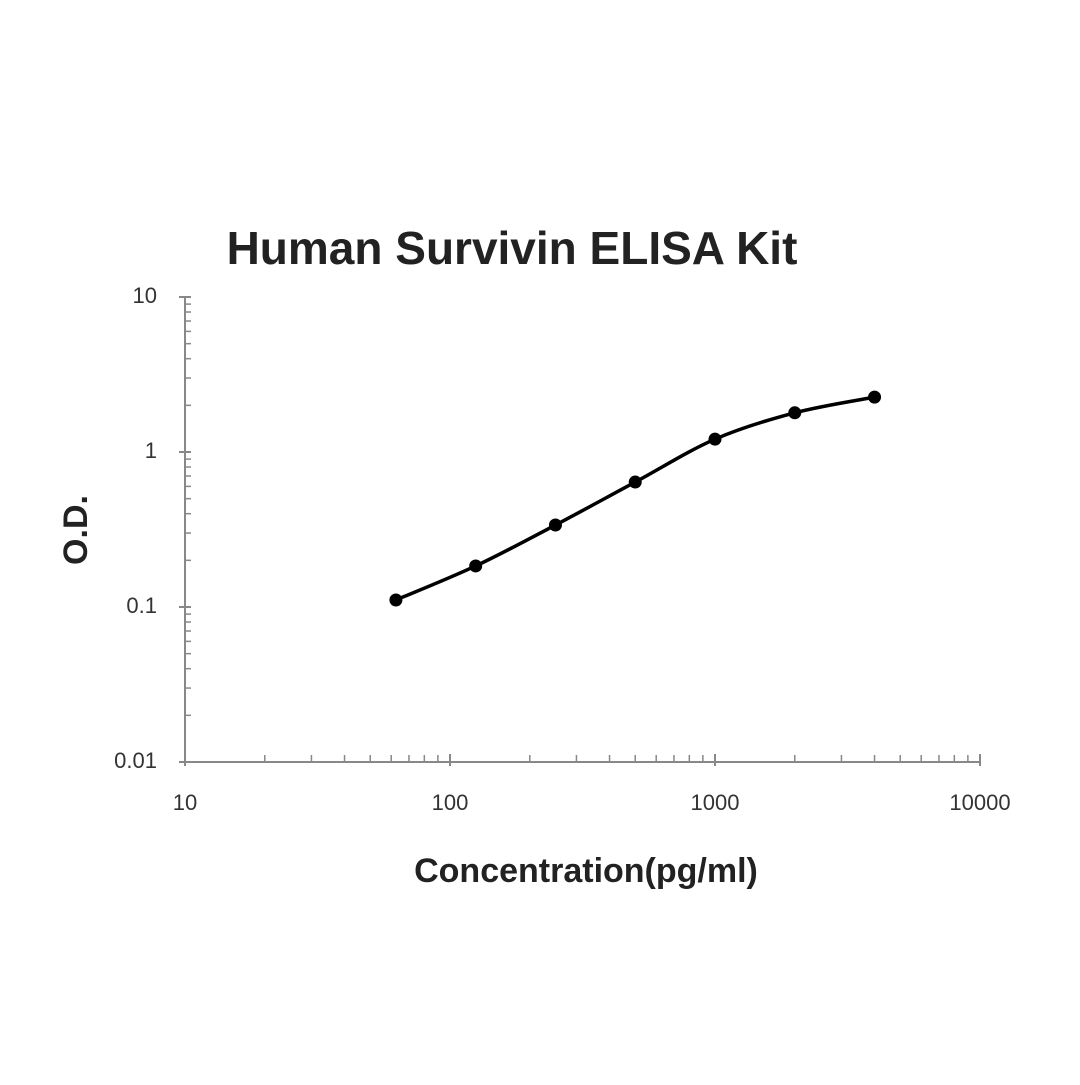 This screenshot has height=1085, width=1080. What do you see at coordinates (979, 802) in the screenshot?
I see `x-tick-label: 10000` at bounding box center [979, 802].